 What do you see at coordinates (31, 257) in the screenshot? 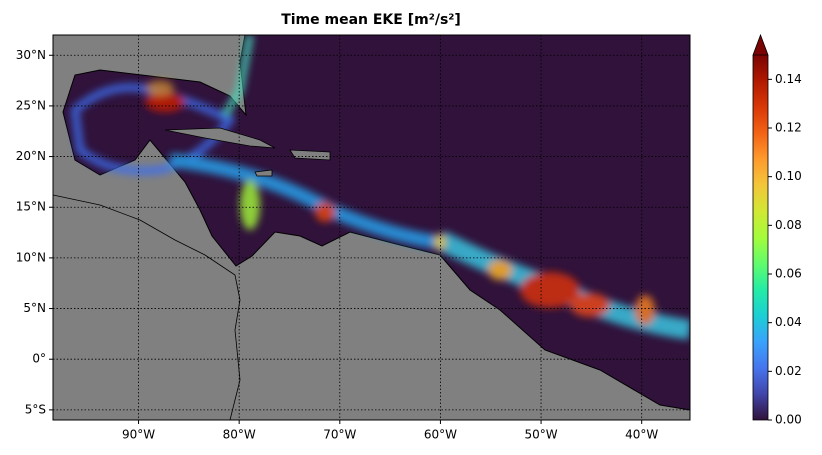
I see `y-tick-label: 10°N` at bounding box center [31, 257].